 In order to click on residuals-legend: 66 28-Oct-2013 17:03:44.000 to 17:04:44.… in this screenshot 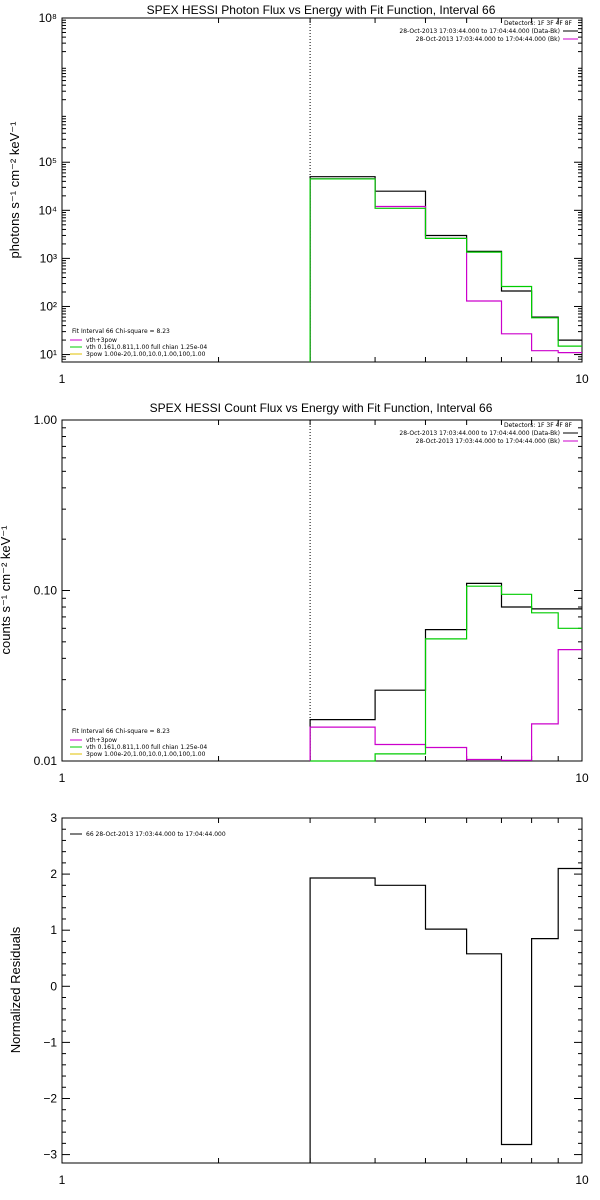, I will do `click(148, 834)`.